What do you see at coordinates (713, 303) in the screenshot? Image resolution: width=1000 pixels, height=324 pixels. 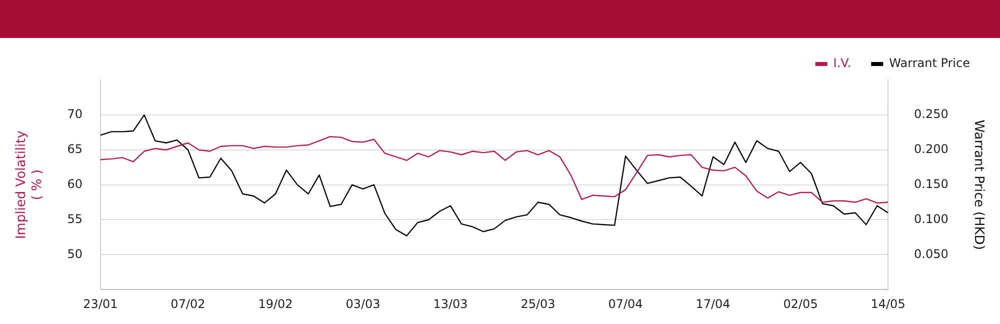 I see `x-tick-label: 17/04` at bounding box center [713, 303].